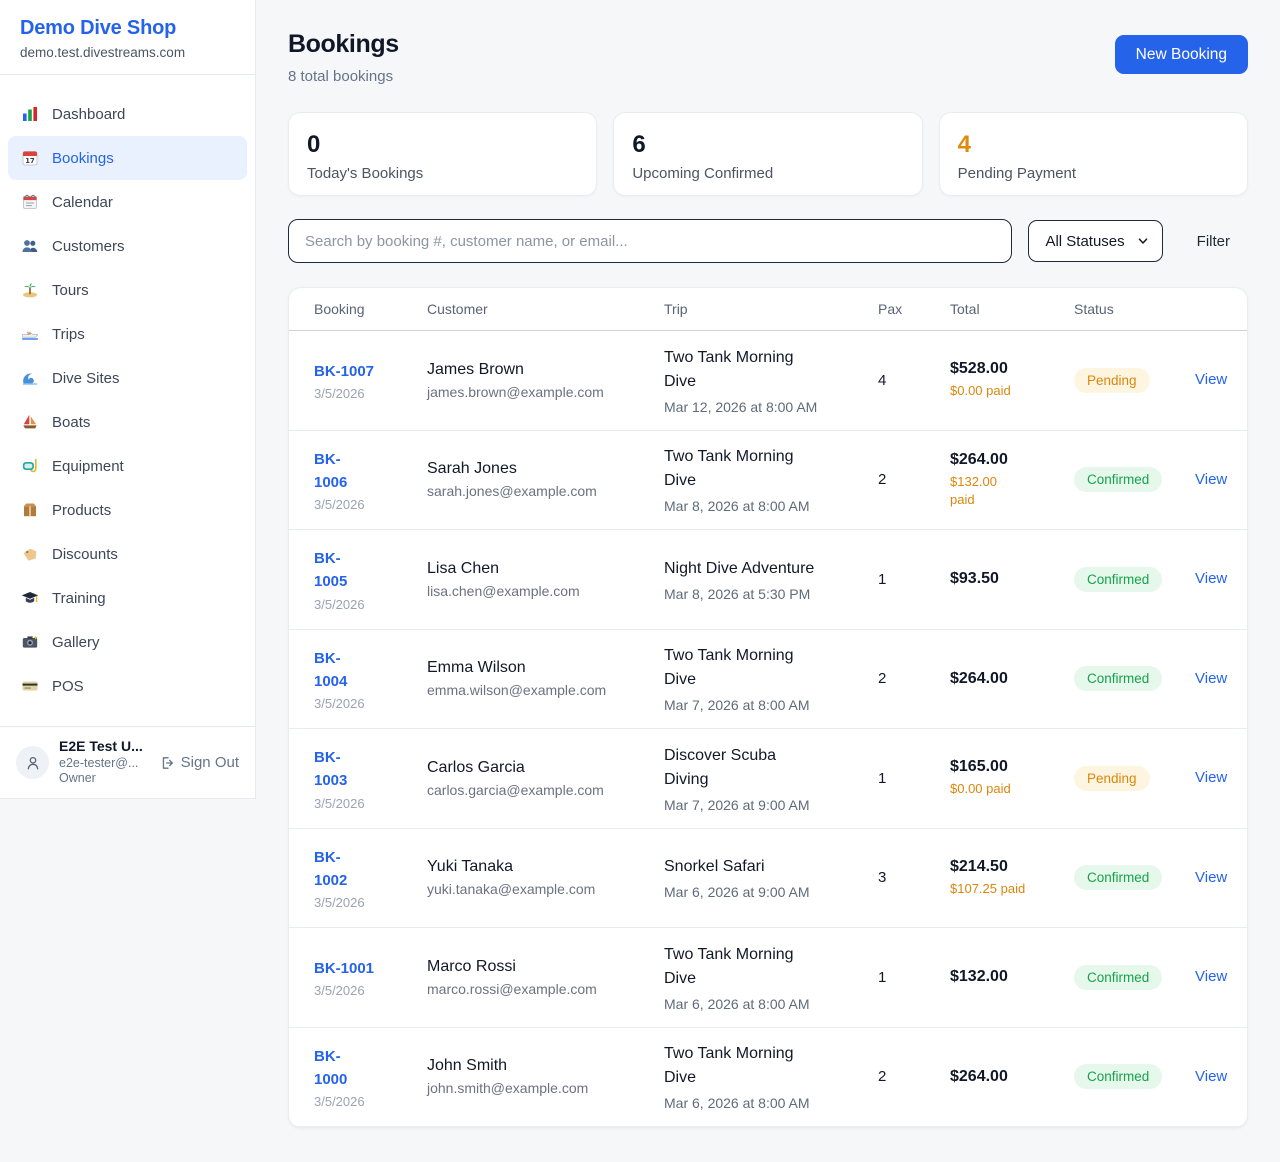 The height and width of the screenshot is (1162, 1280). Describe the element at coordinates (362, 1077) in the screenshot. I see `booking-cell: BK- 1000 3/5/2026` at that location.